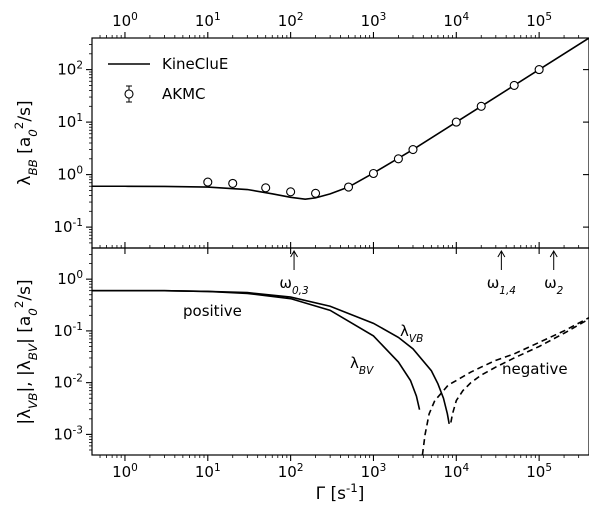  What do you see at coordinates (26, 142) in the screenshot?
I see `top-y-axis-label: λBB [a02/s]` at bounding box center [26, 142].